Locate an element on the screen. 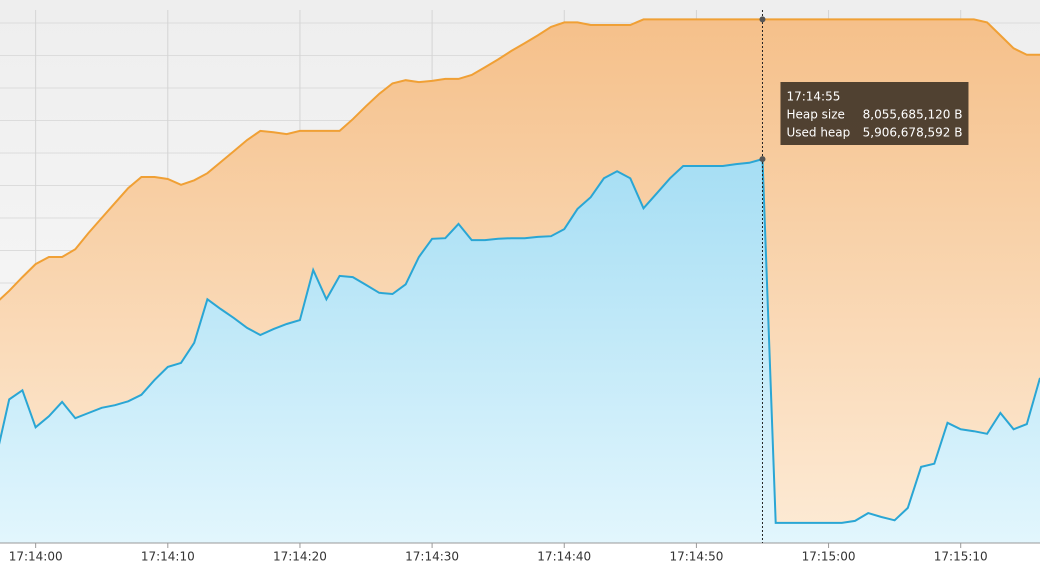  tooltip-time: 17:14:55 is located at coordinates (813, 97).